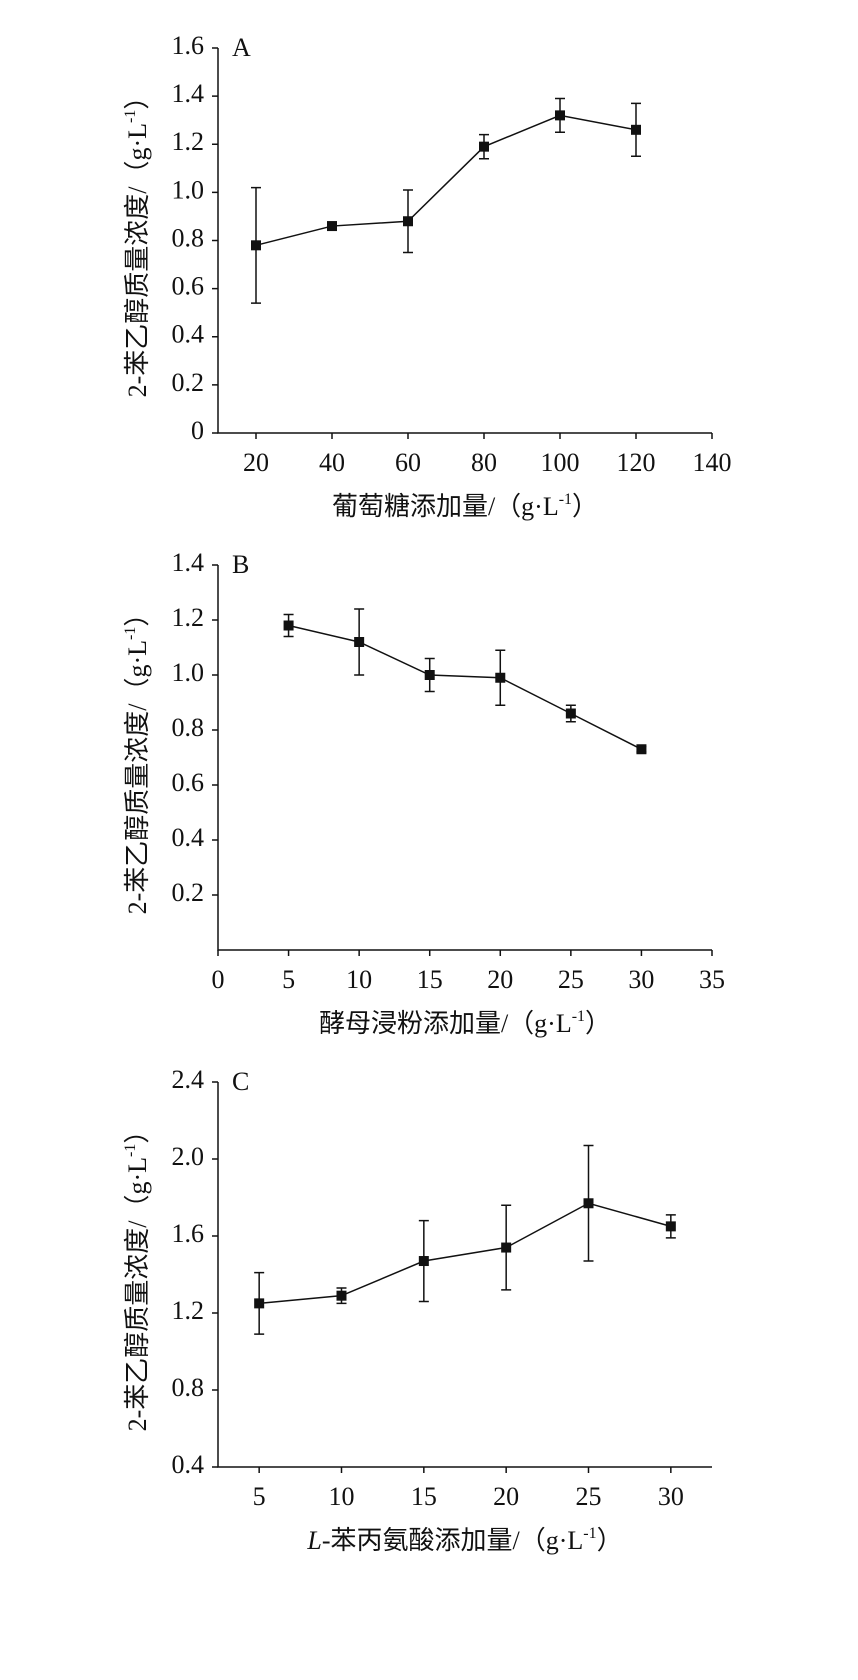 This screenshot has height=1680, width=858. What do you see at coordinates (241, 47) in the screenshot?
I see `panel-label: A` at bounding box center [241, 47].